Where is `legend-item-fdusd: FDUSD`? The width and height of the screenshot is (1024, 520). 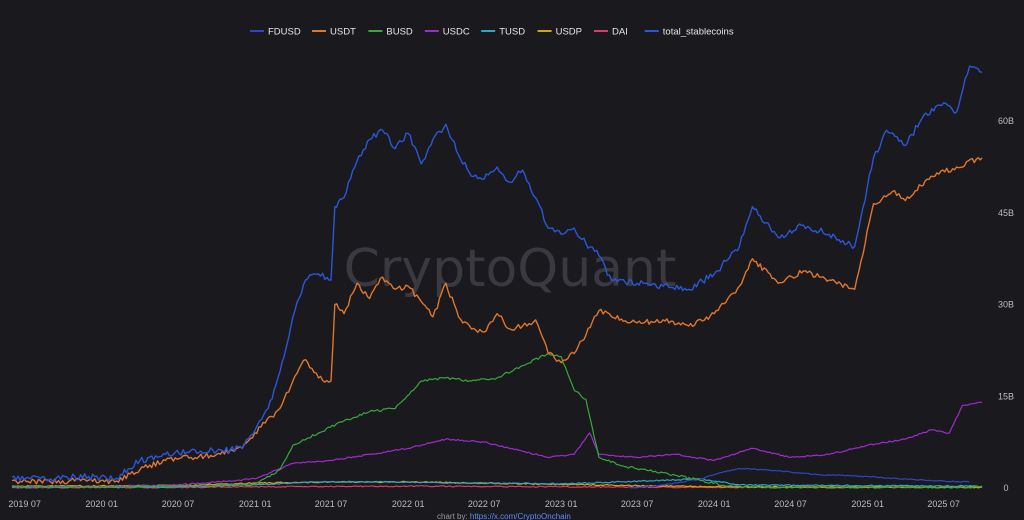 legend-item-fdusd: FDUSD is located at coordinates (275, 32).